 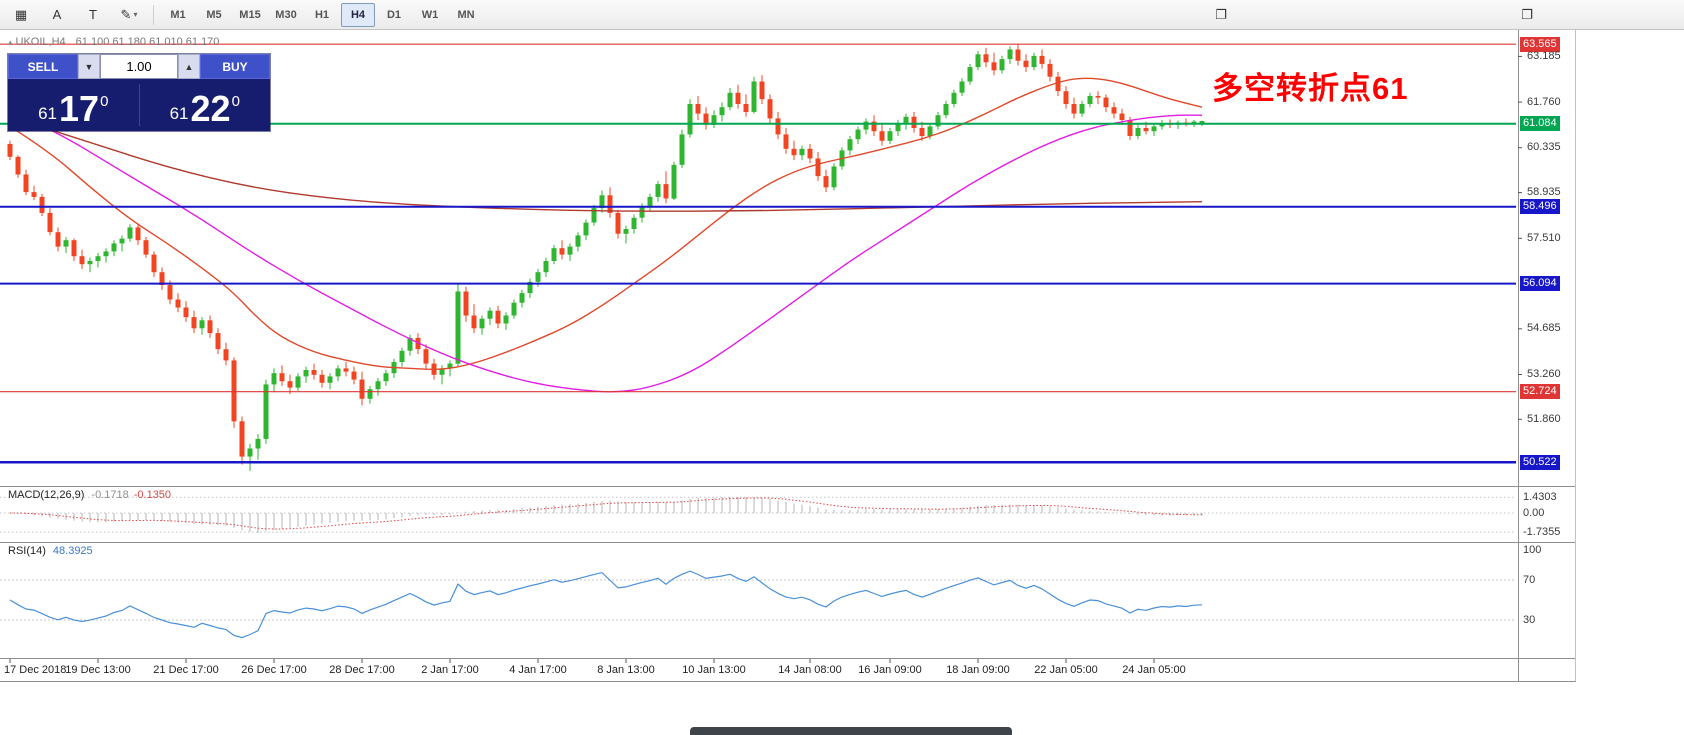 What do you see at coordinates (358, 14) in the screenshot?
I see `timeframe-h4-button: H4` at bounding box center [358, 14].